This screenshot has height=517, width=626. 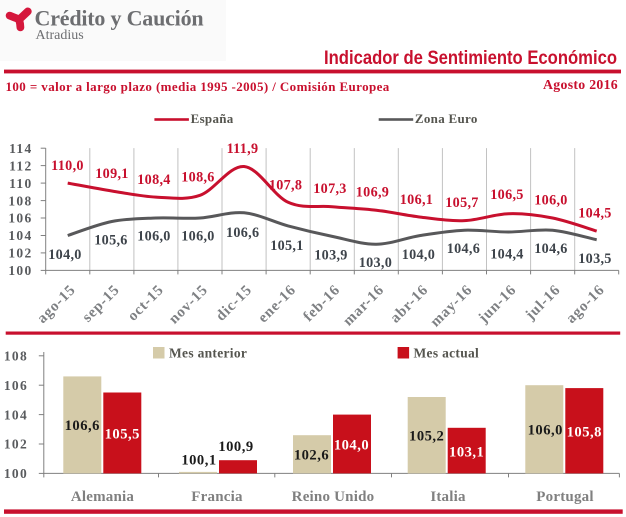 What do you see at coordinates (197, 178) in the screenshot?
I see `svg-text: 108,6` at bounding box center [197, 178].